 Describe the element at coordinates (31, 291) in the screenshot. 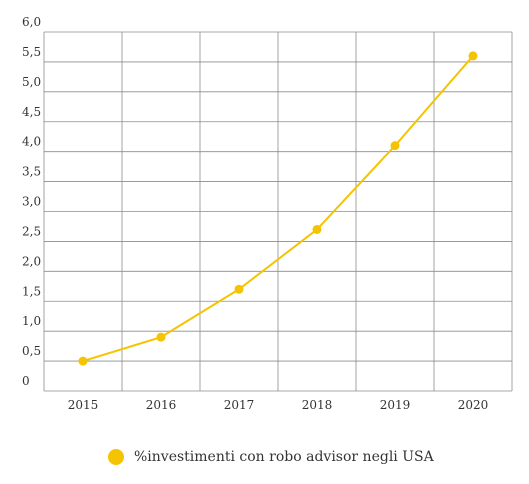

I see `y-tick-label: 1,5` at that location.